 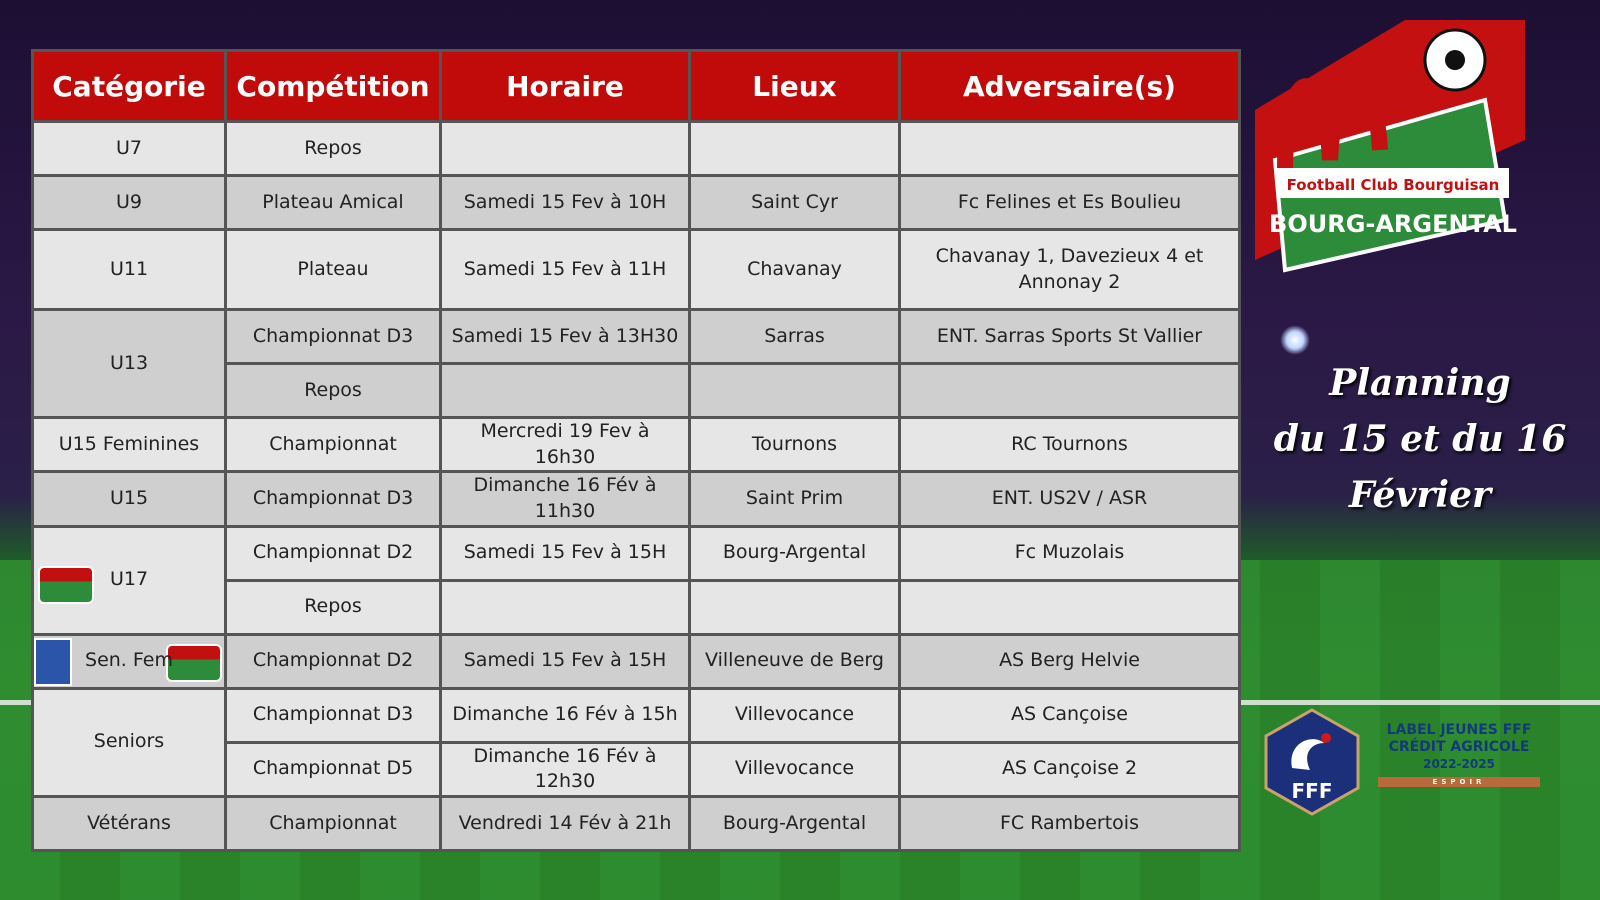 I want to click on time-text: Dimanche 16 Fév à 11h30, so click(x=565, y=498).